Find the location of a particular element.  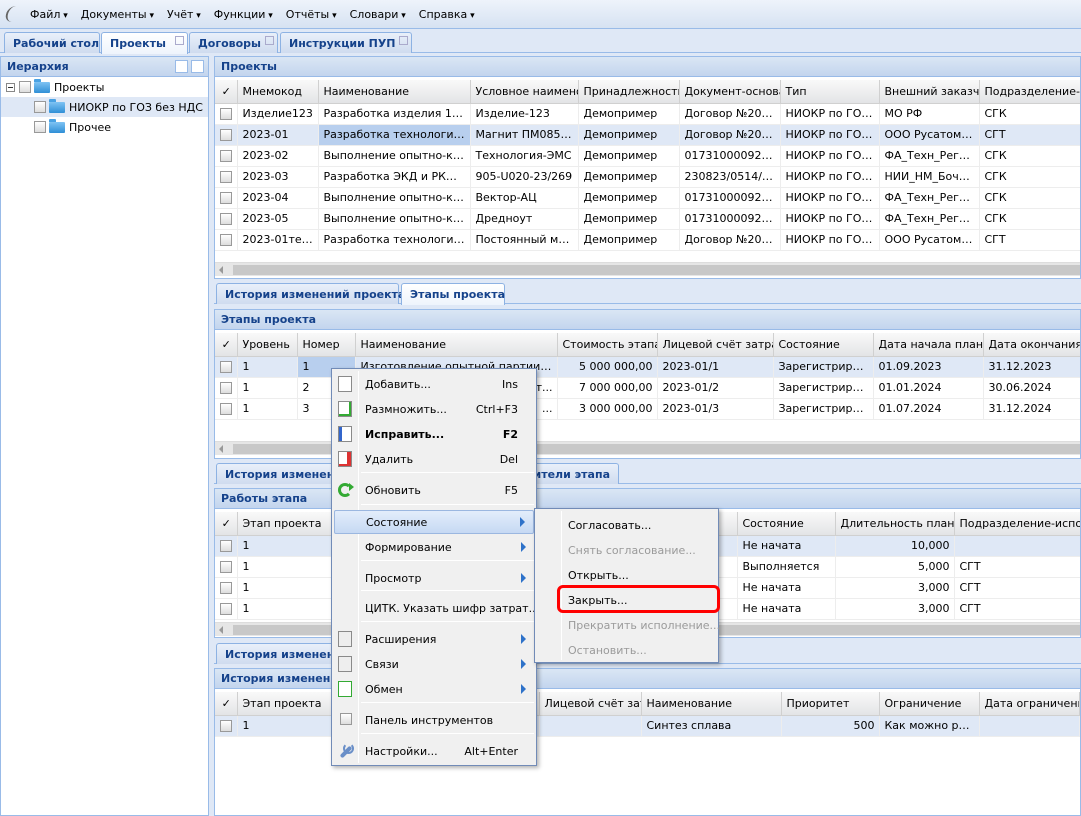

column-header: Тип is located at coordinates (830, 92).